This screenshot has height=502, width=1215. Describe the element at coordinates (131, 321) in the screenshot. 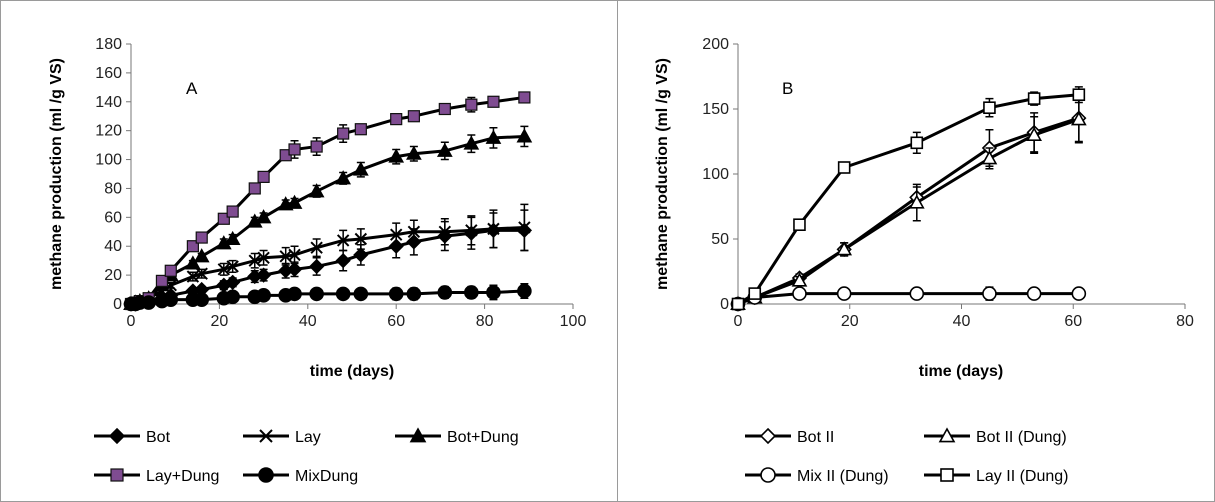

I see `chart-a-x-tick-label: 0` at that location.